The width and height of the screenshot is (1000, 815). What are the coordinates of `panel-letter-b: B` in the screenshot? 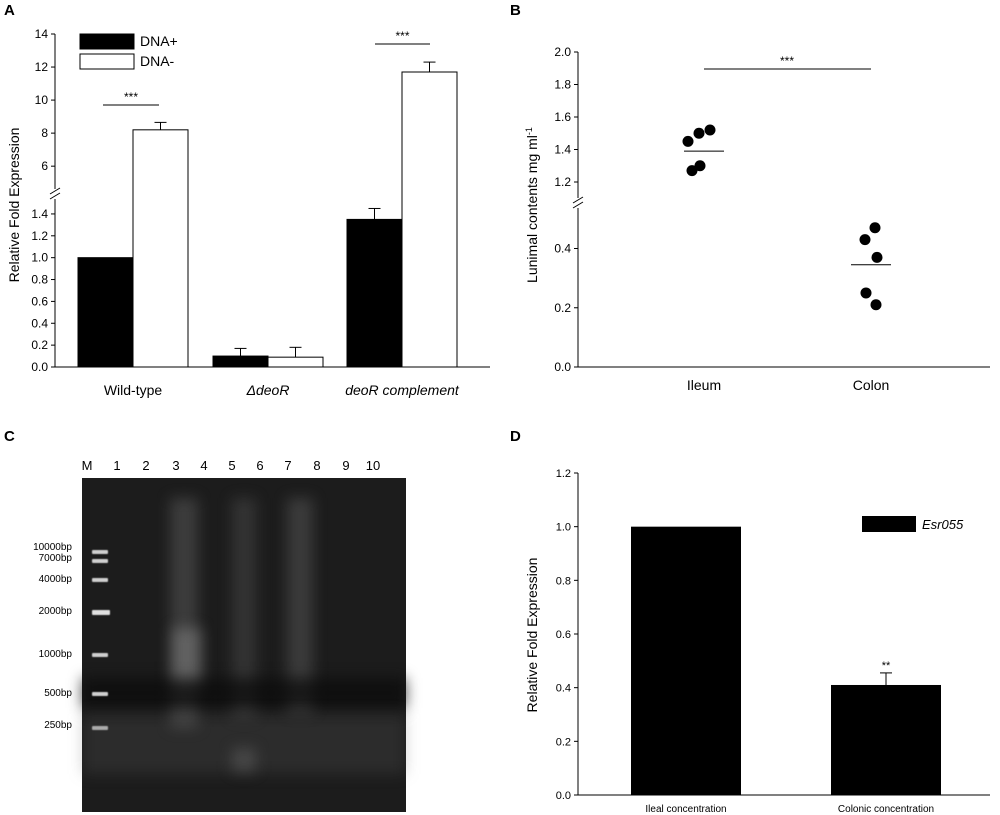 It's located at (515, 10).